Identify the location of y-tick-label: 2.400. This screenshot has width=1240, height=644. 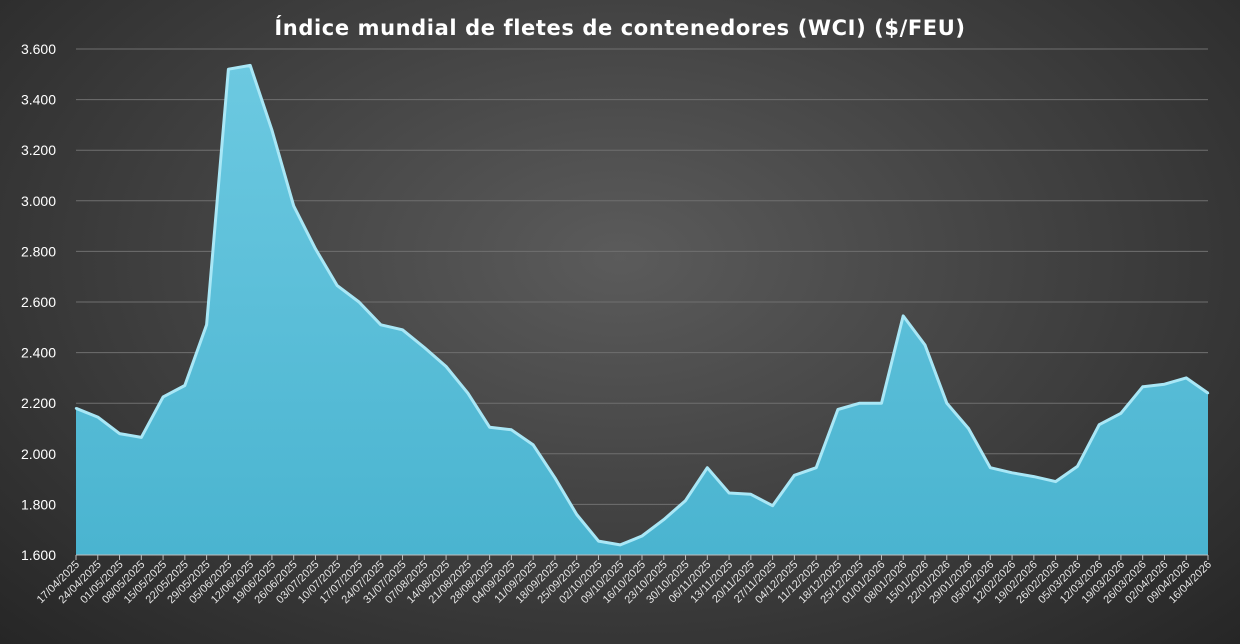
(38, 353).